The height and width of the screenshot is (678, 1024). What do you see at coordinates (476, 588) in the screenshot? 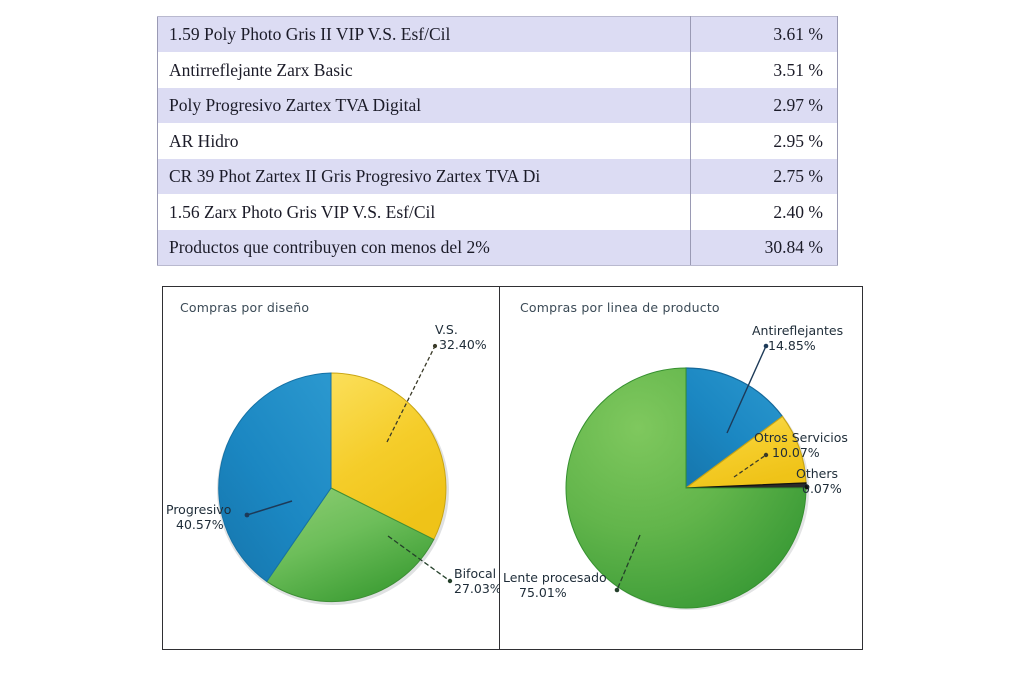
I see `pie-label-bifocal-pct: 27.03%` at bounding box center [476, 588].